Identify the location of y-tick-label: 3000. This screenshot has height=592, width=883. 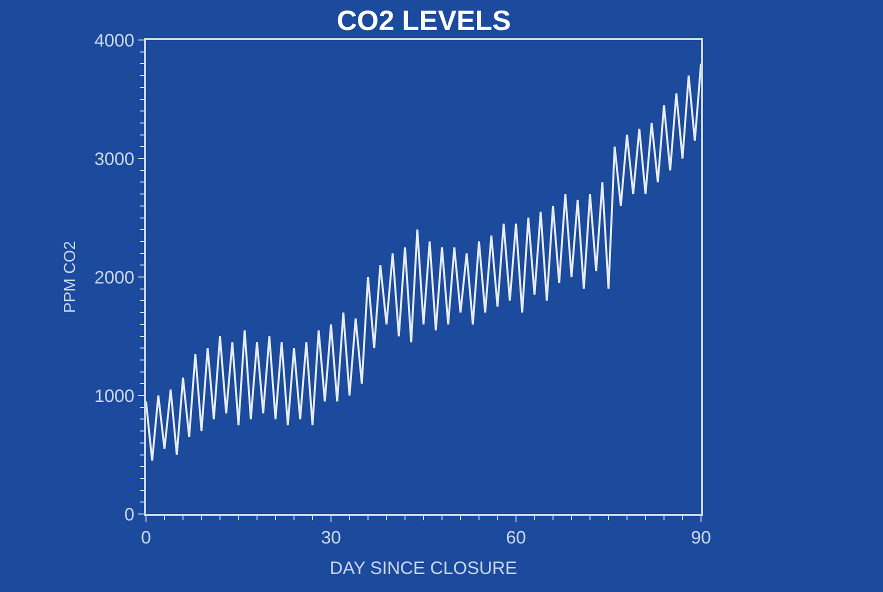
(114, 158).